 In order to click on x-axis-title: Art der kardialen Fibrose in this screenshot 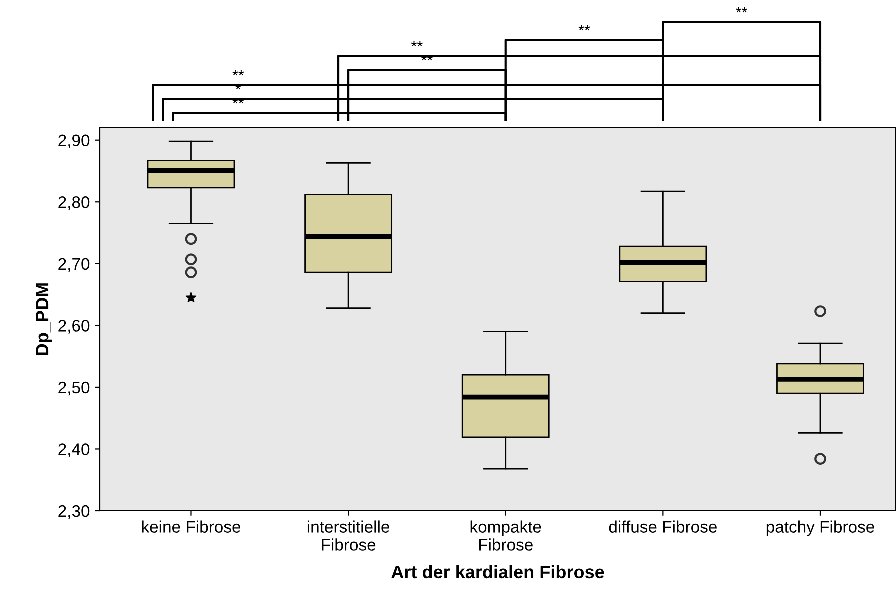, I will do `click(498, 572)`.